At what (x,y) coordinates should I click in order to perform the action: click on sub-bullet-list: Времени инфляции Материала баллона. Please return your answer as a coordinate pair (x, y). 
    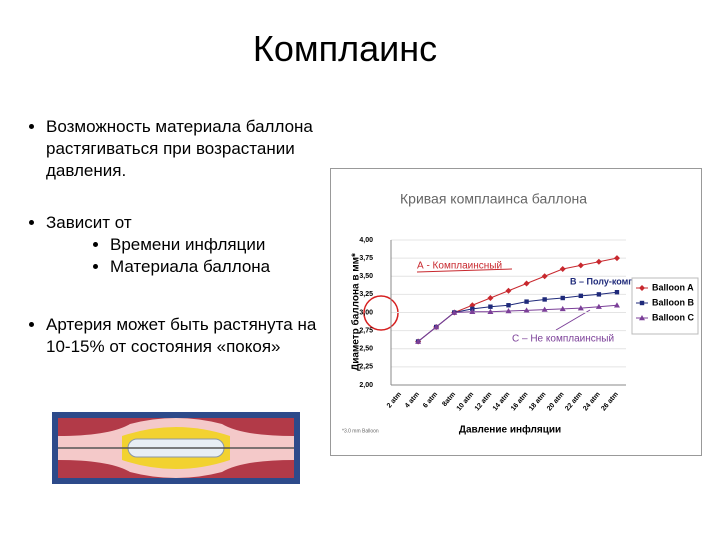
    Looking at the image, I should click on (208, 256).